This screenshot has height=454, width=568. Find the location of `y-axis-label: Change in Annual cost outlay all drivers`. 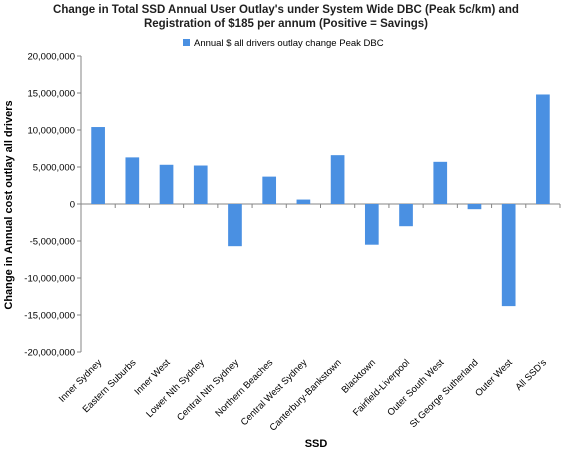

y-axis-label: Change in Annual cost outlay all drivers is located at coordinates (9, 204).